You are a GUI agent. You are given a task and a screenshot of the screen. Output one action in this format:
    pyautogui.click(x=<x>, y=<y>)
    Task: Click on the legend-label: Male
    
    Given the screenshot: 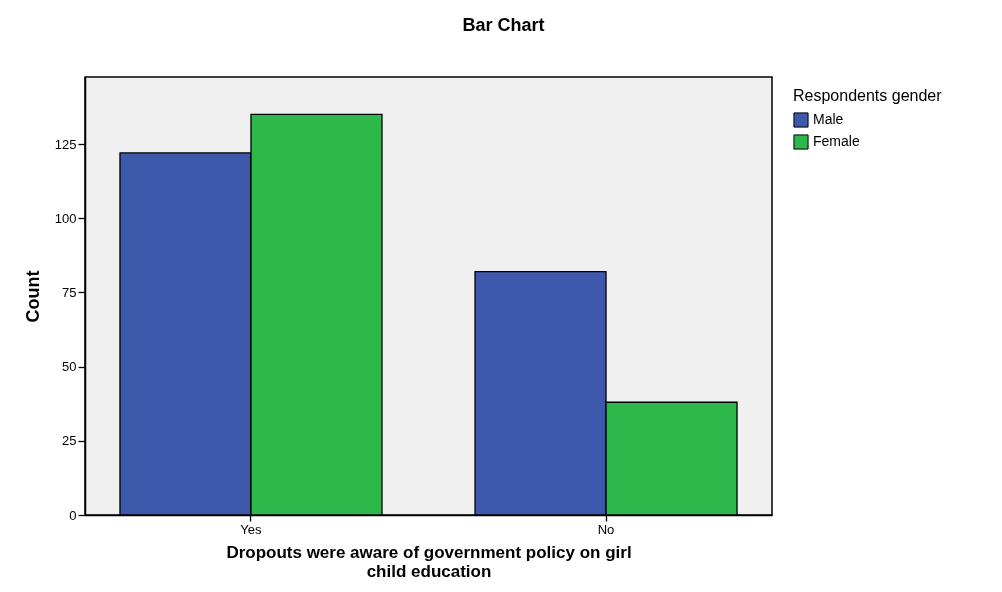 What is the action you would take?
    pyautogui.click(x=828, y=119)
    